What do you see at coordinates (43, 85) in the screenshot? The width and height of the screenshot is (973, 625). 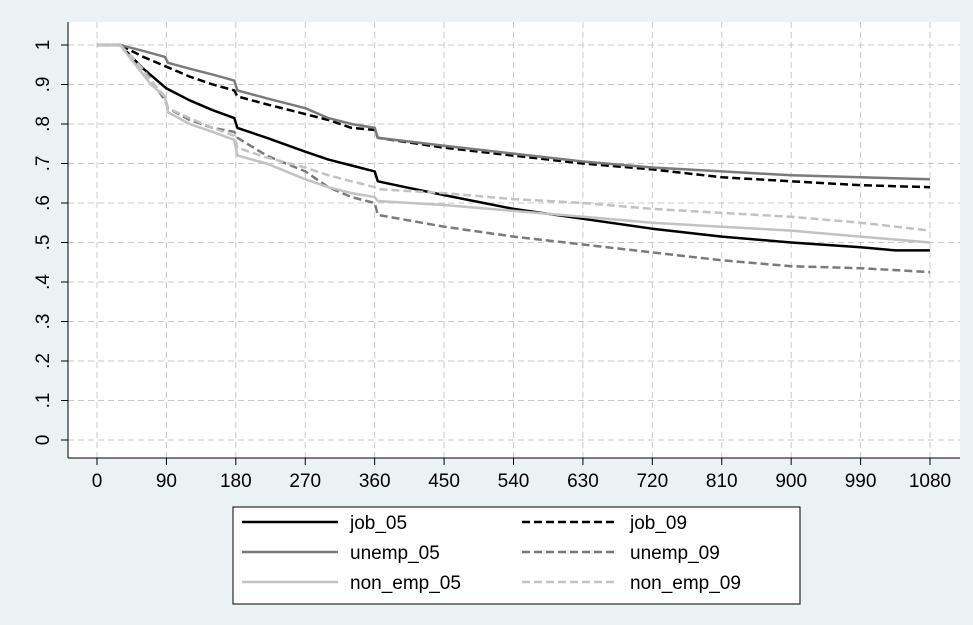 I see `y-tick-label: .9` at bounding box center [43, 85].